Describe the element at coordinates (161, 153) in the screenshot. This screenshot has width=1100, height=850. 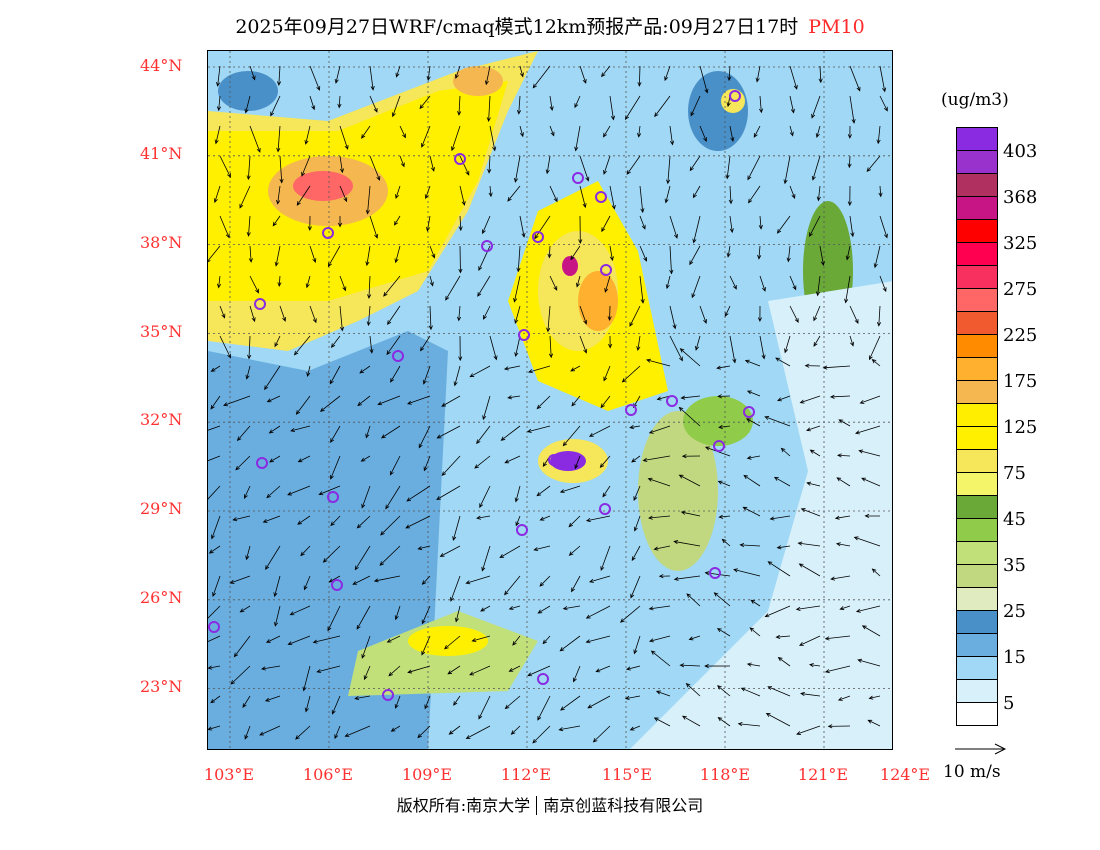
I see `lat-label: 41°N` at that location.